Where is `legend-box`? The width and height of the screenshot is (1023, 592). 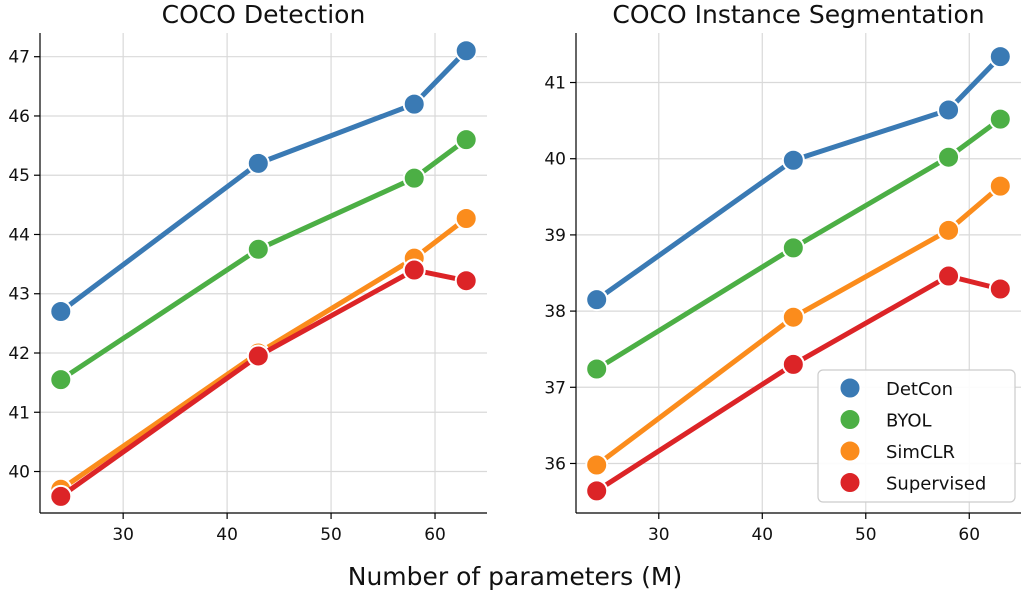
legend-box is located at coordinates (916, 436).